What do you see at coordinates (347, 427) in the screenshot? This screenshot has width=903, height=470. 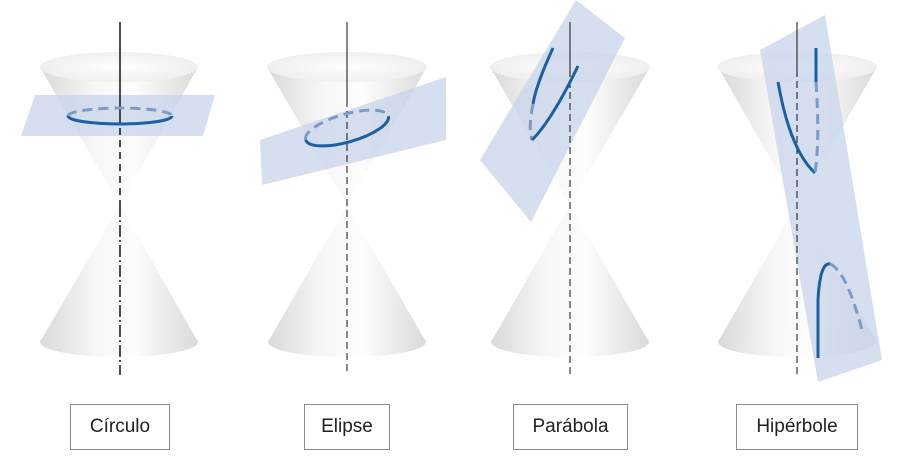 I see `caption-ellipse: Elipse` at bounding box center [347, 427].